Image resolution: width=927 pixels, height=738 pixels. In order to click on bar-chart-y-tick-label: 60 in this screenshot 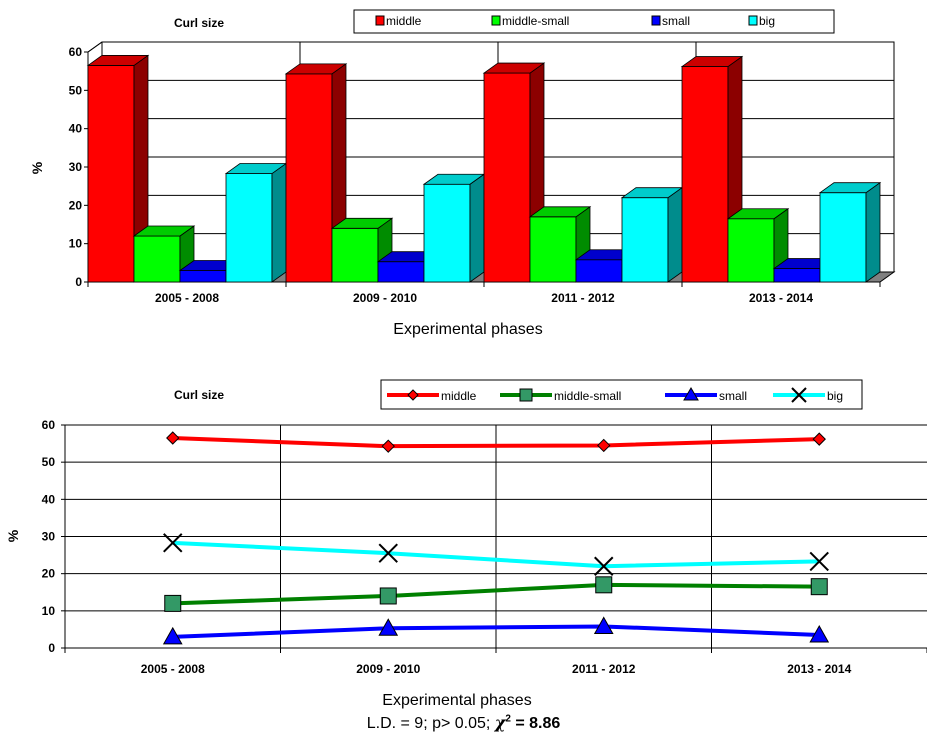, I will do `click(76, 52)`.